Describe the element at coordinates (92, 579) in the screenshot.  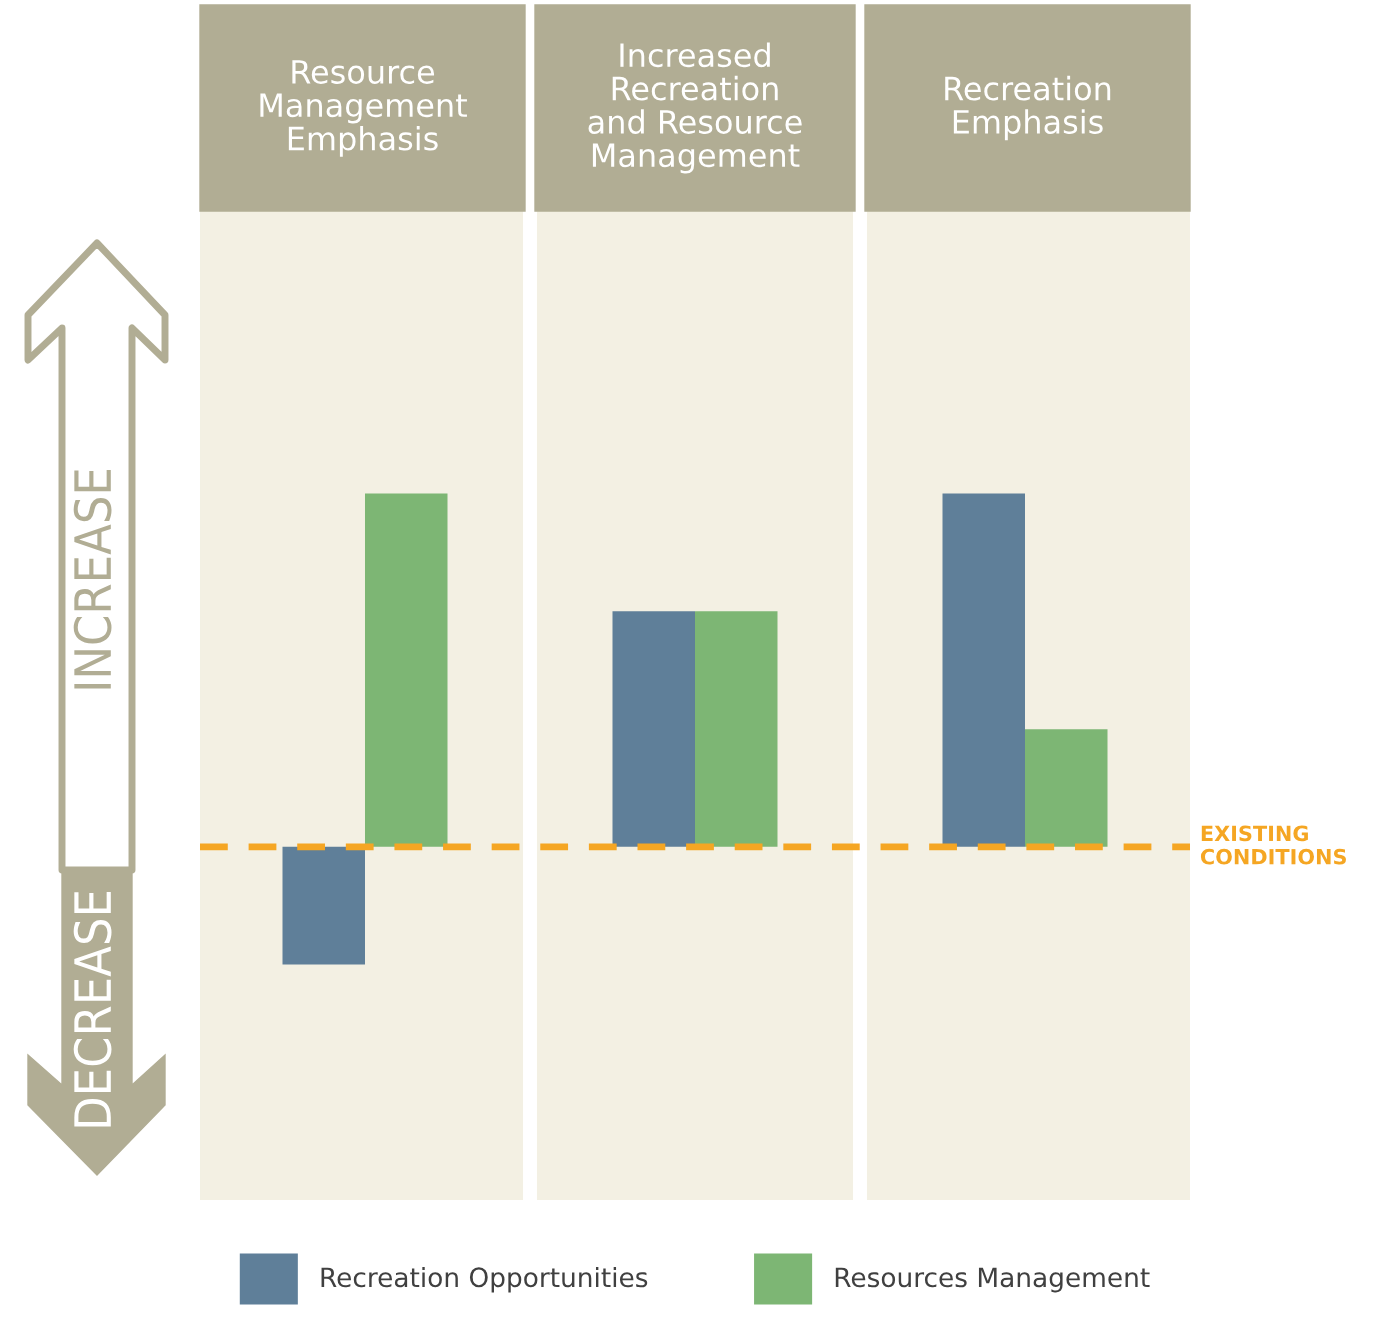
I see `text: INCREASE` at that location.